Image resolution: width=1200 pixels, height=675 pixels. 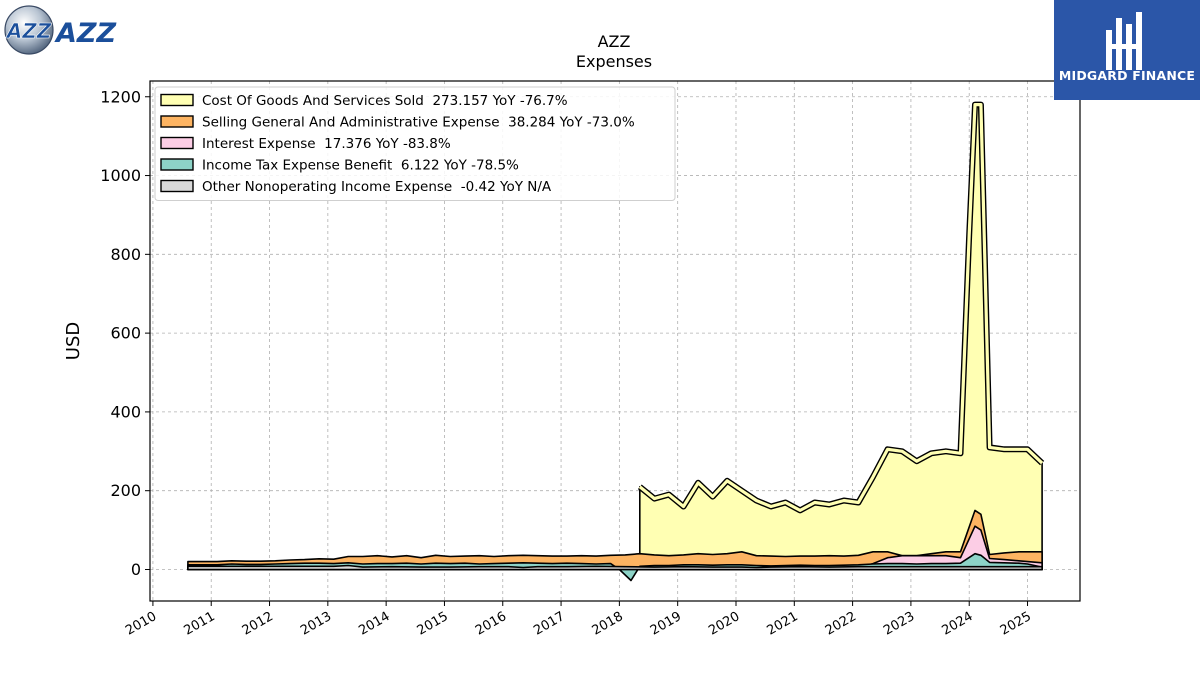 I want to click on x-tick-label: 2012, so click(x=258, y=624).